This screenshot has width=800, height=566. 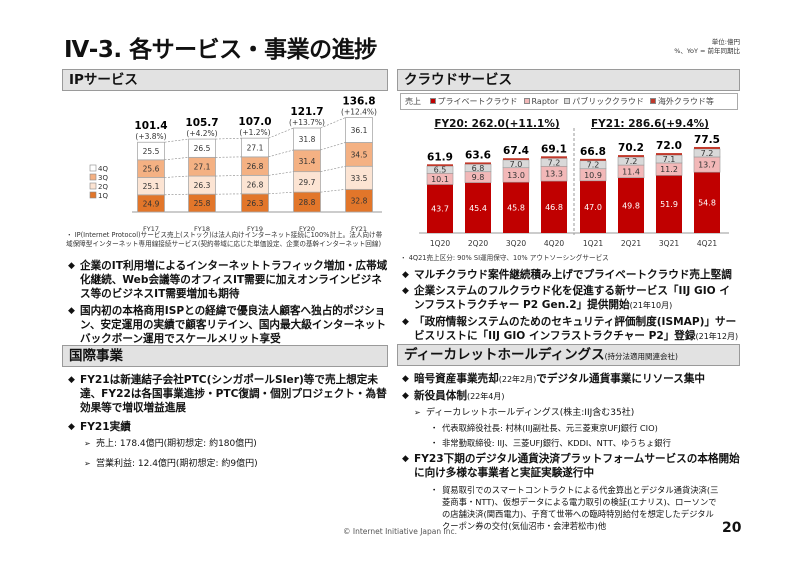 I want to click on legend-label: Raptor, so click(x=545, y=101).